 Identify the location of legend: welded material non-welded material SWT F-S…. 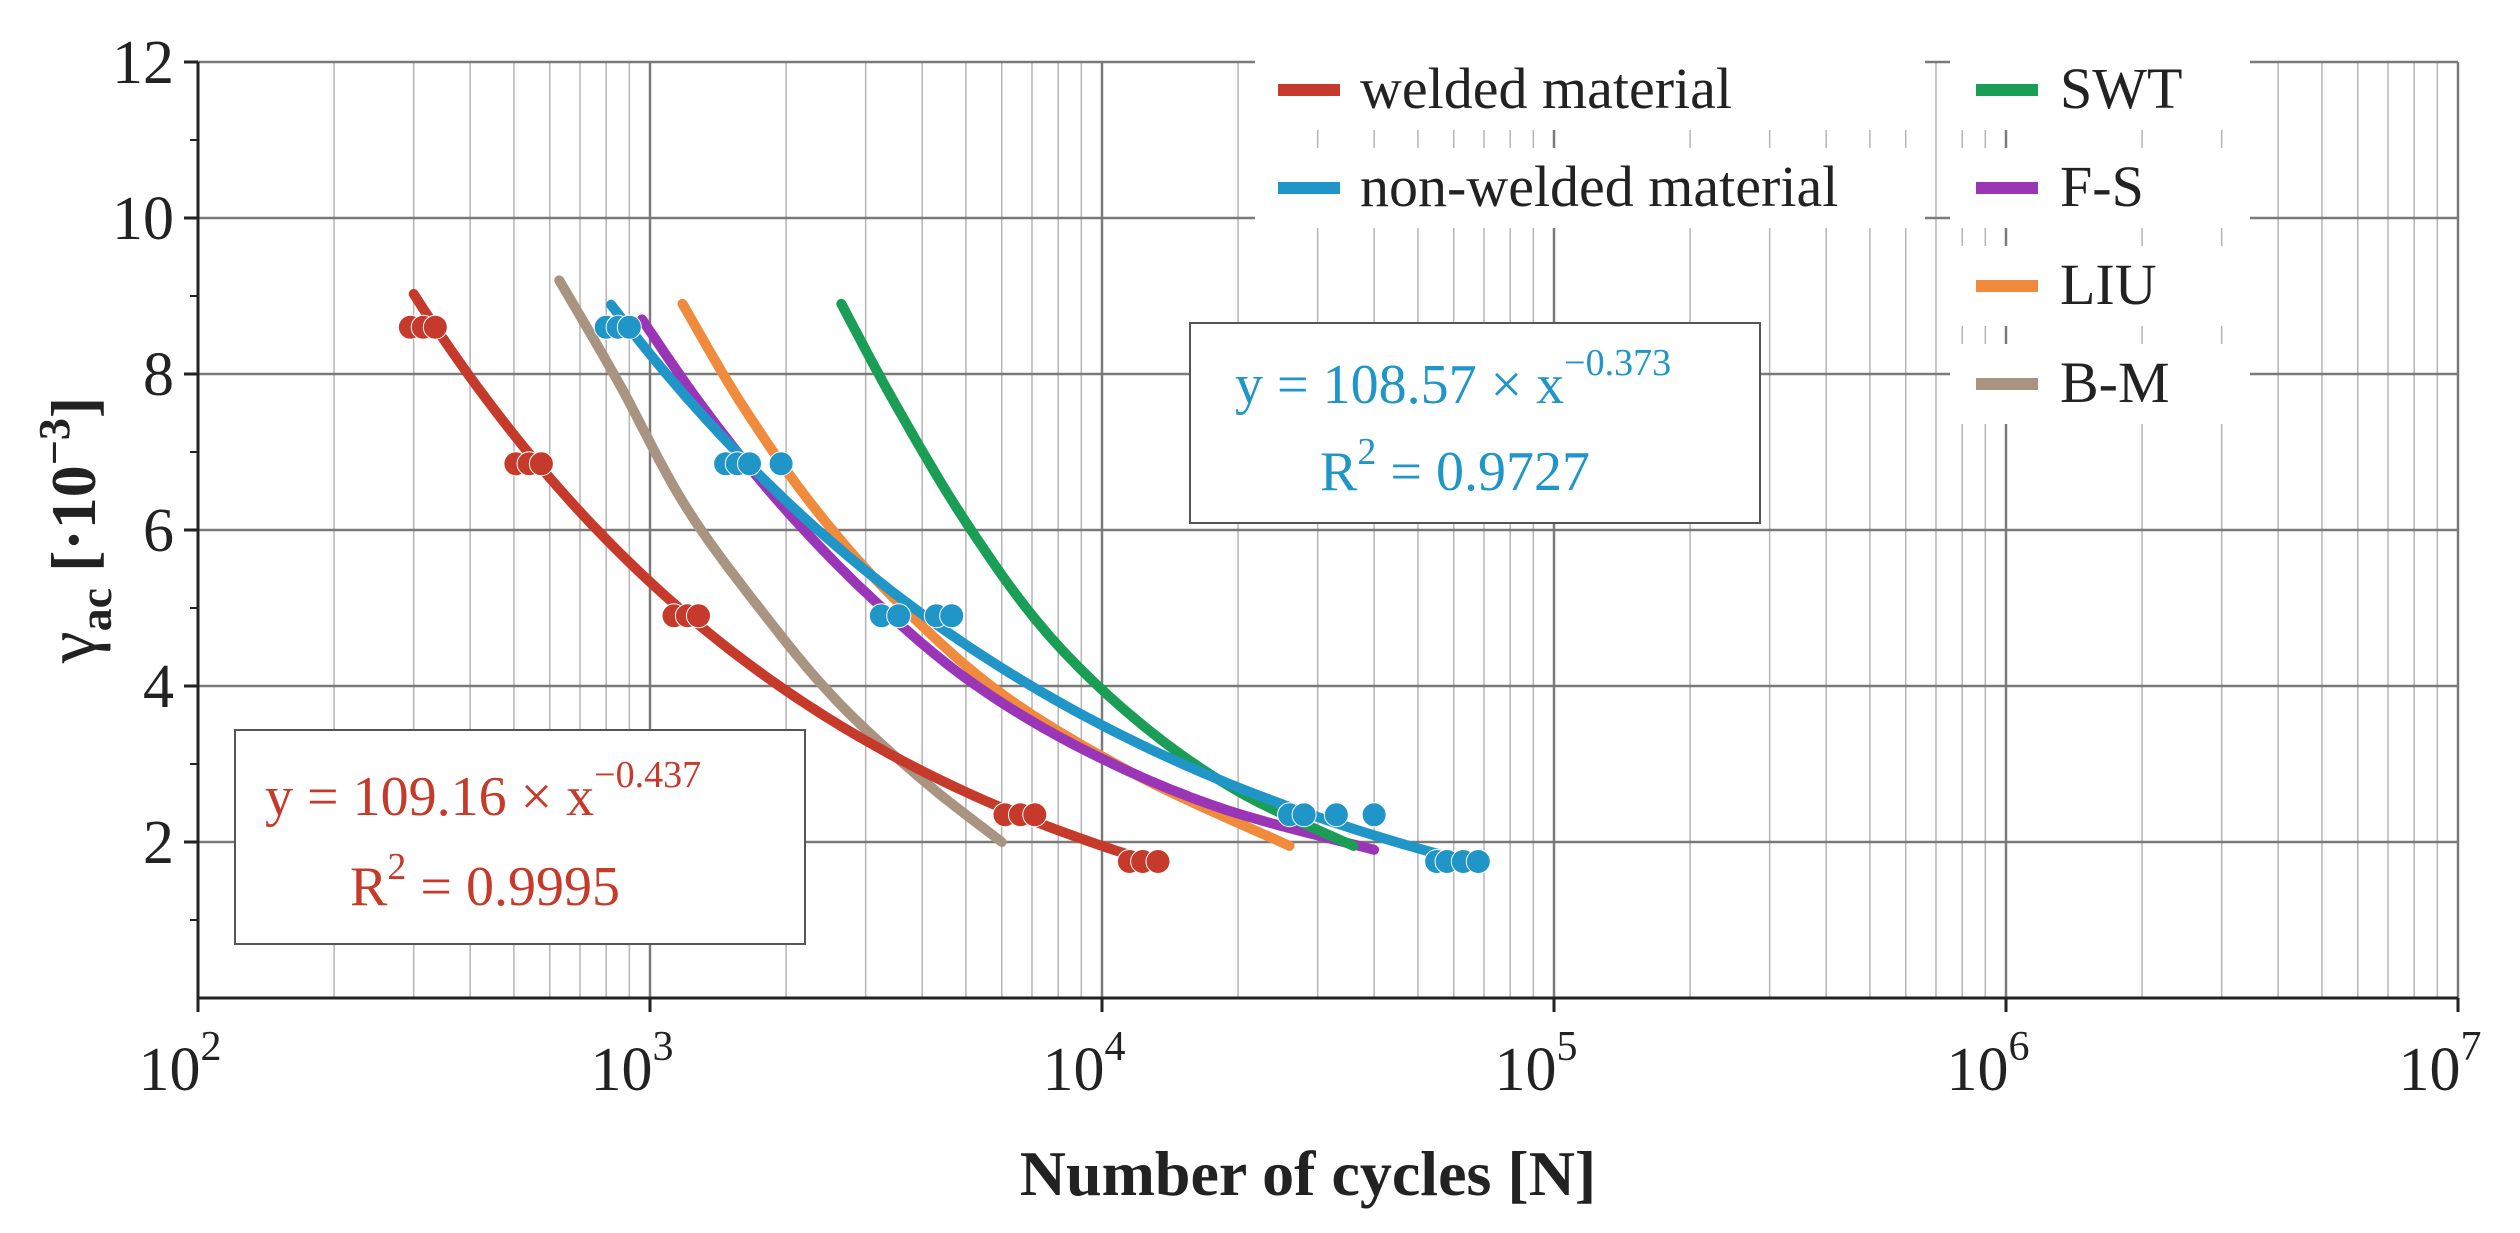
(1752, 237).